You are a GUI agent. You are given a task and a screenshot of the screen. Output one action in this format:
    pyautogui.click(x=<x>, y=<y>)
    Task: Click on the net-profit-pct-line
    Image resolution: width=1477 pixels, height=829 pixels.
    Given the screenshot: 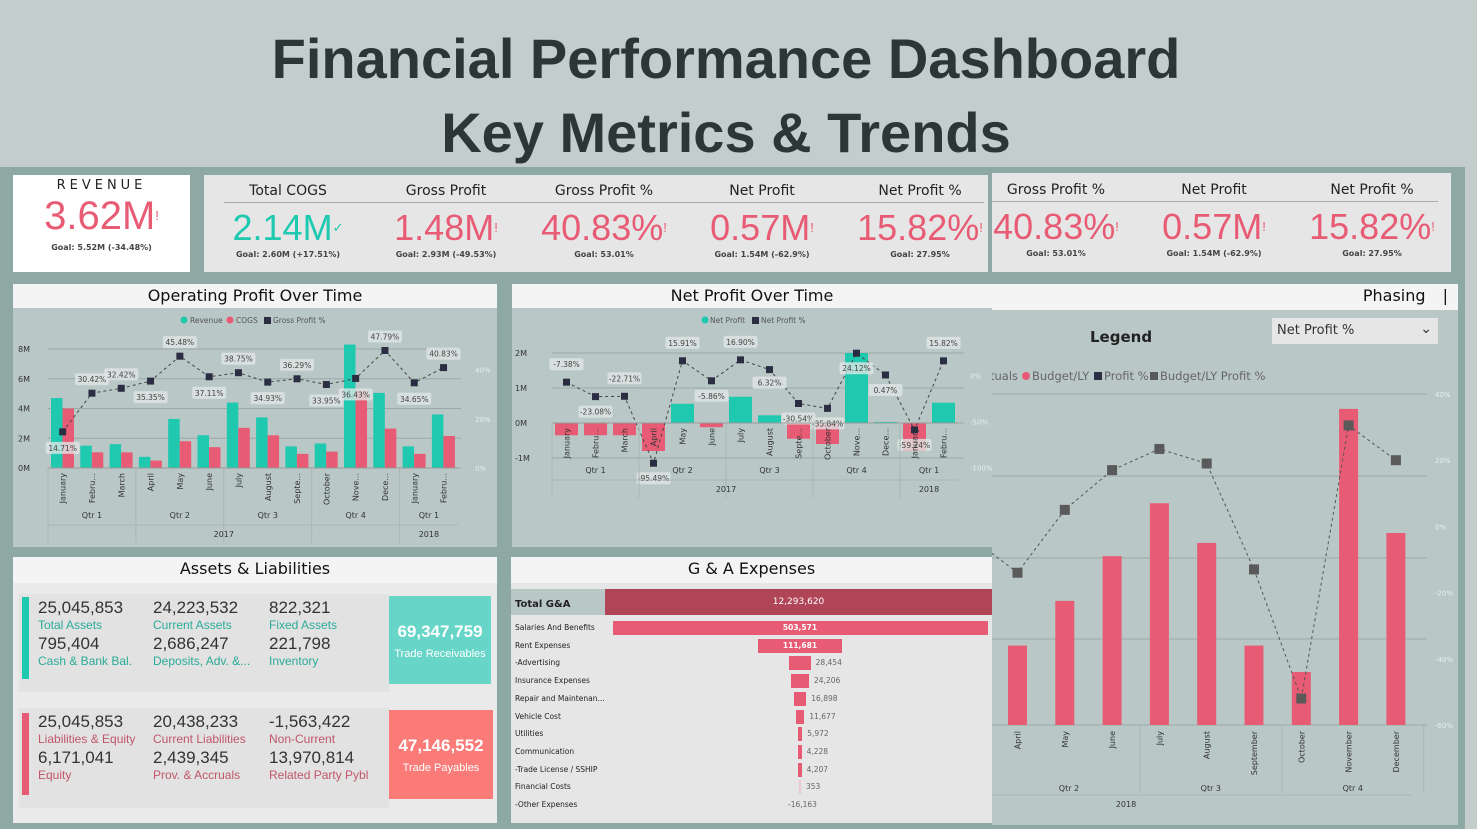 What is the action you would take?
    pyautogui.click(x=755, y=408)
    